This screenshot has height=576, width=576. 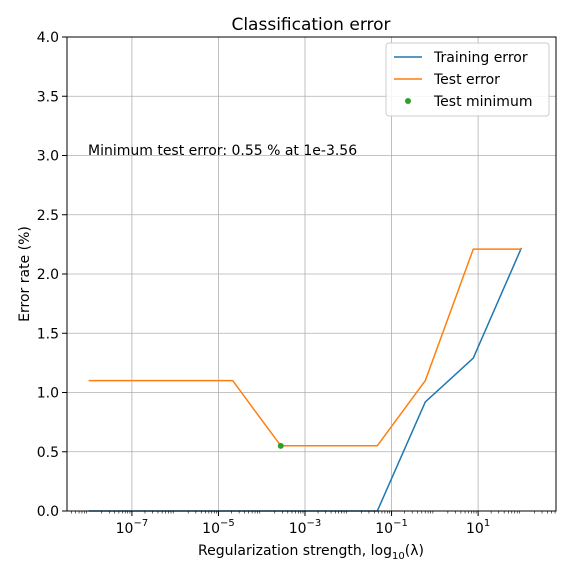 I want to click on legend-box, so click(x=467, y=79).